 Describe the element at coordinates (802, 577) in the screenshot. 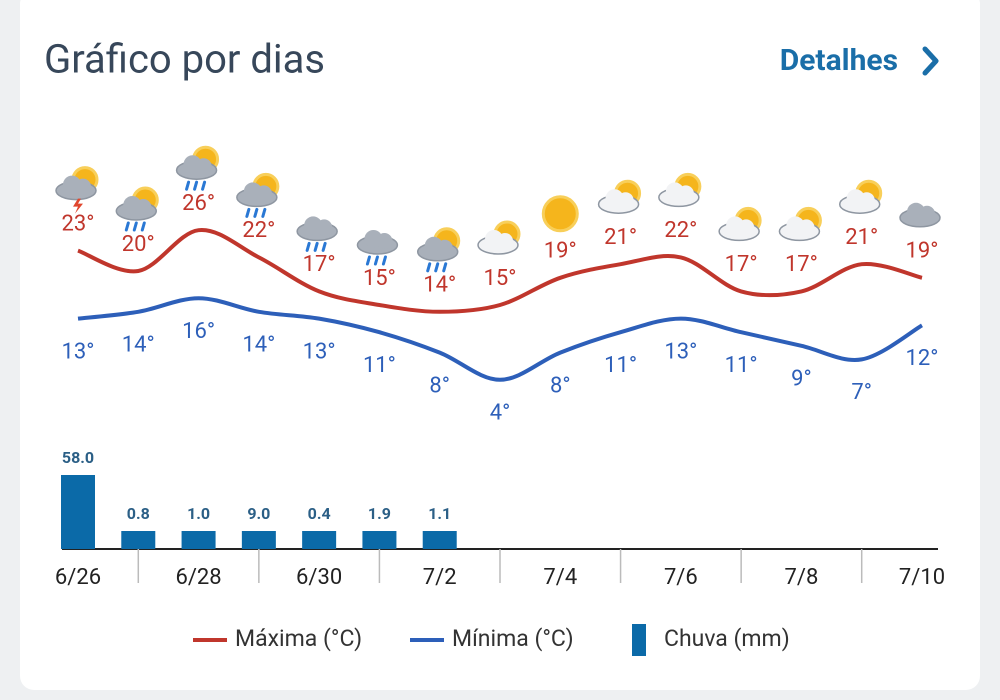

I see `x-tick-label: 7/8` at that location.